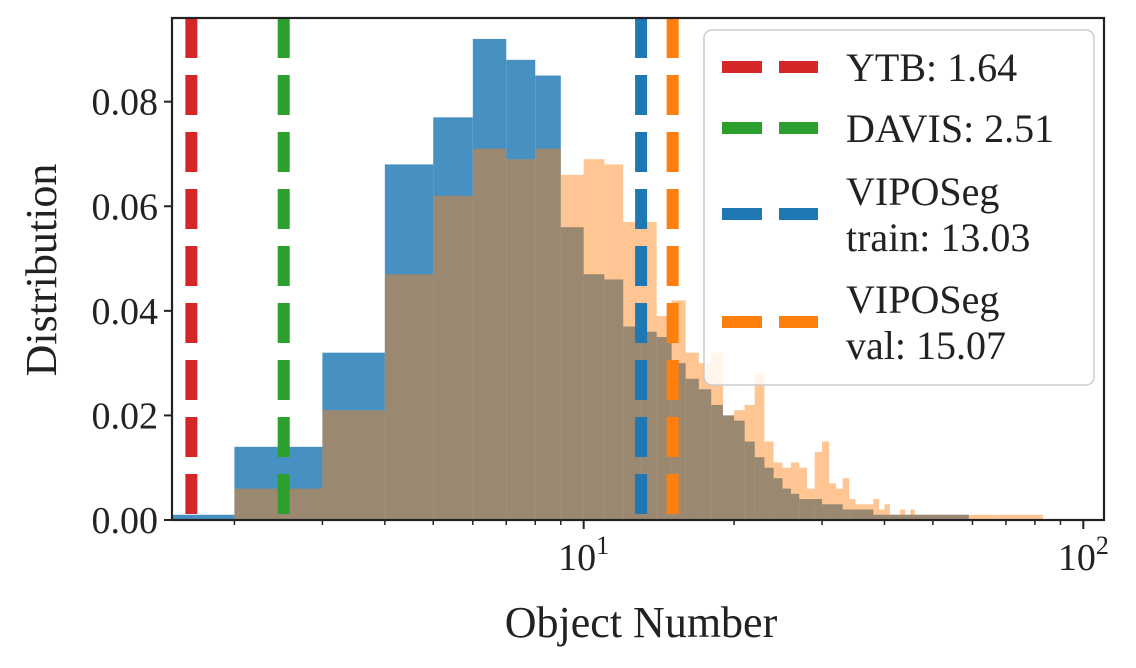  What do you see at coordinates (41, 270) in the screenshot?
I see `y-axis-label: Distribution` at bounding box center [41, 270].